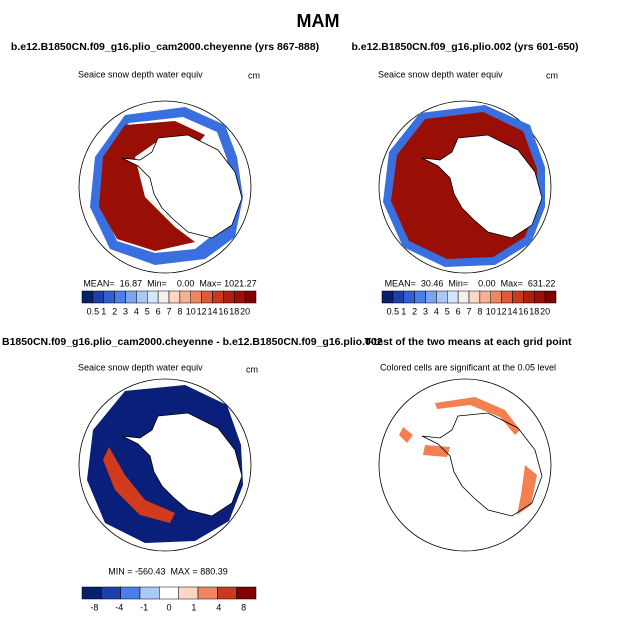 This screenshot has height=637, width=636. I want to click on colorbar-label: 0, so click(168, 607).